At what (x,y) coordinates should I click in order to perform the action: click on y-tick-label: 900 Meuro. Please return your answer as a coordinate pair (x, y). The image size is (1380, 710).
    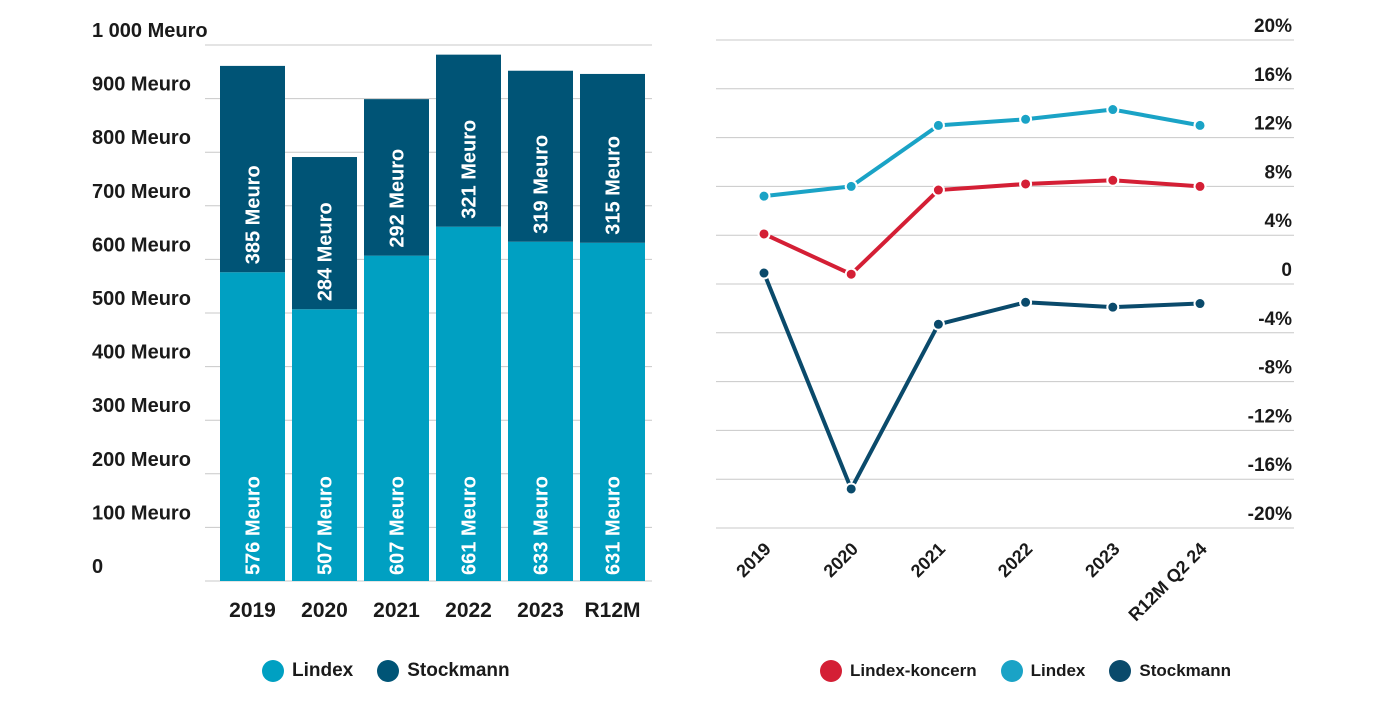
    Looking at the image, I should click on (141, 85).